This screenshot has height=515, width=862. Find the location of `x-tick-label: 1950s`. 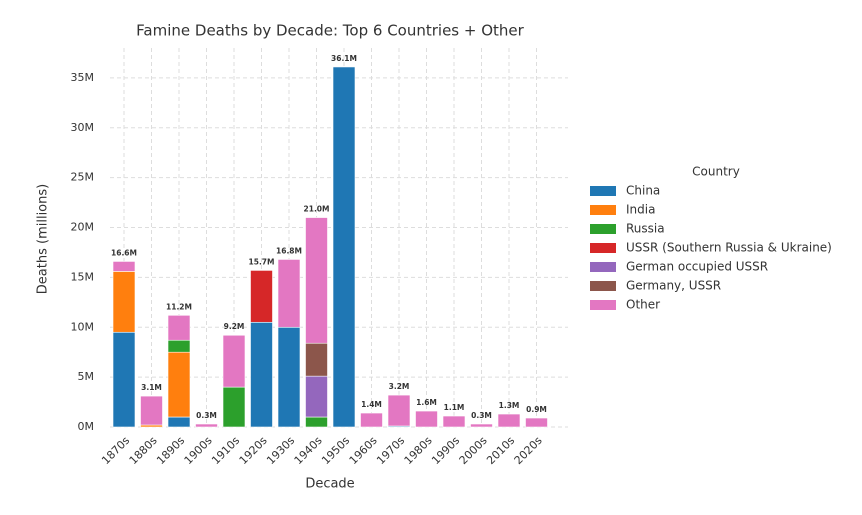

x-tick-label: 1950s is located at coordinates (335, 450).